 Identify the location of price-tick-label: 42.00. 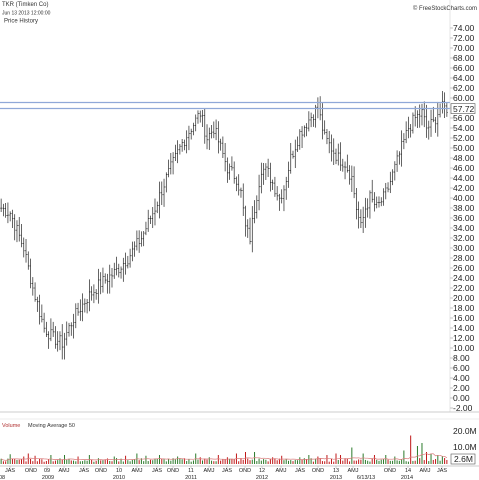
(464, 188).